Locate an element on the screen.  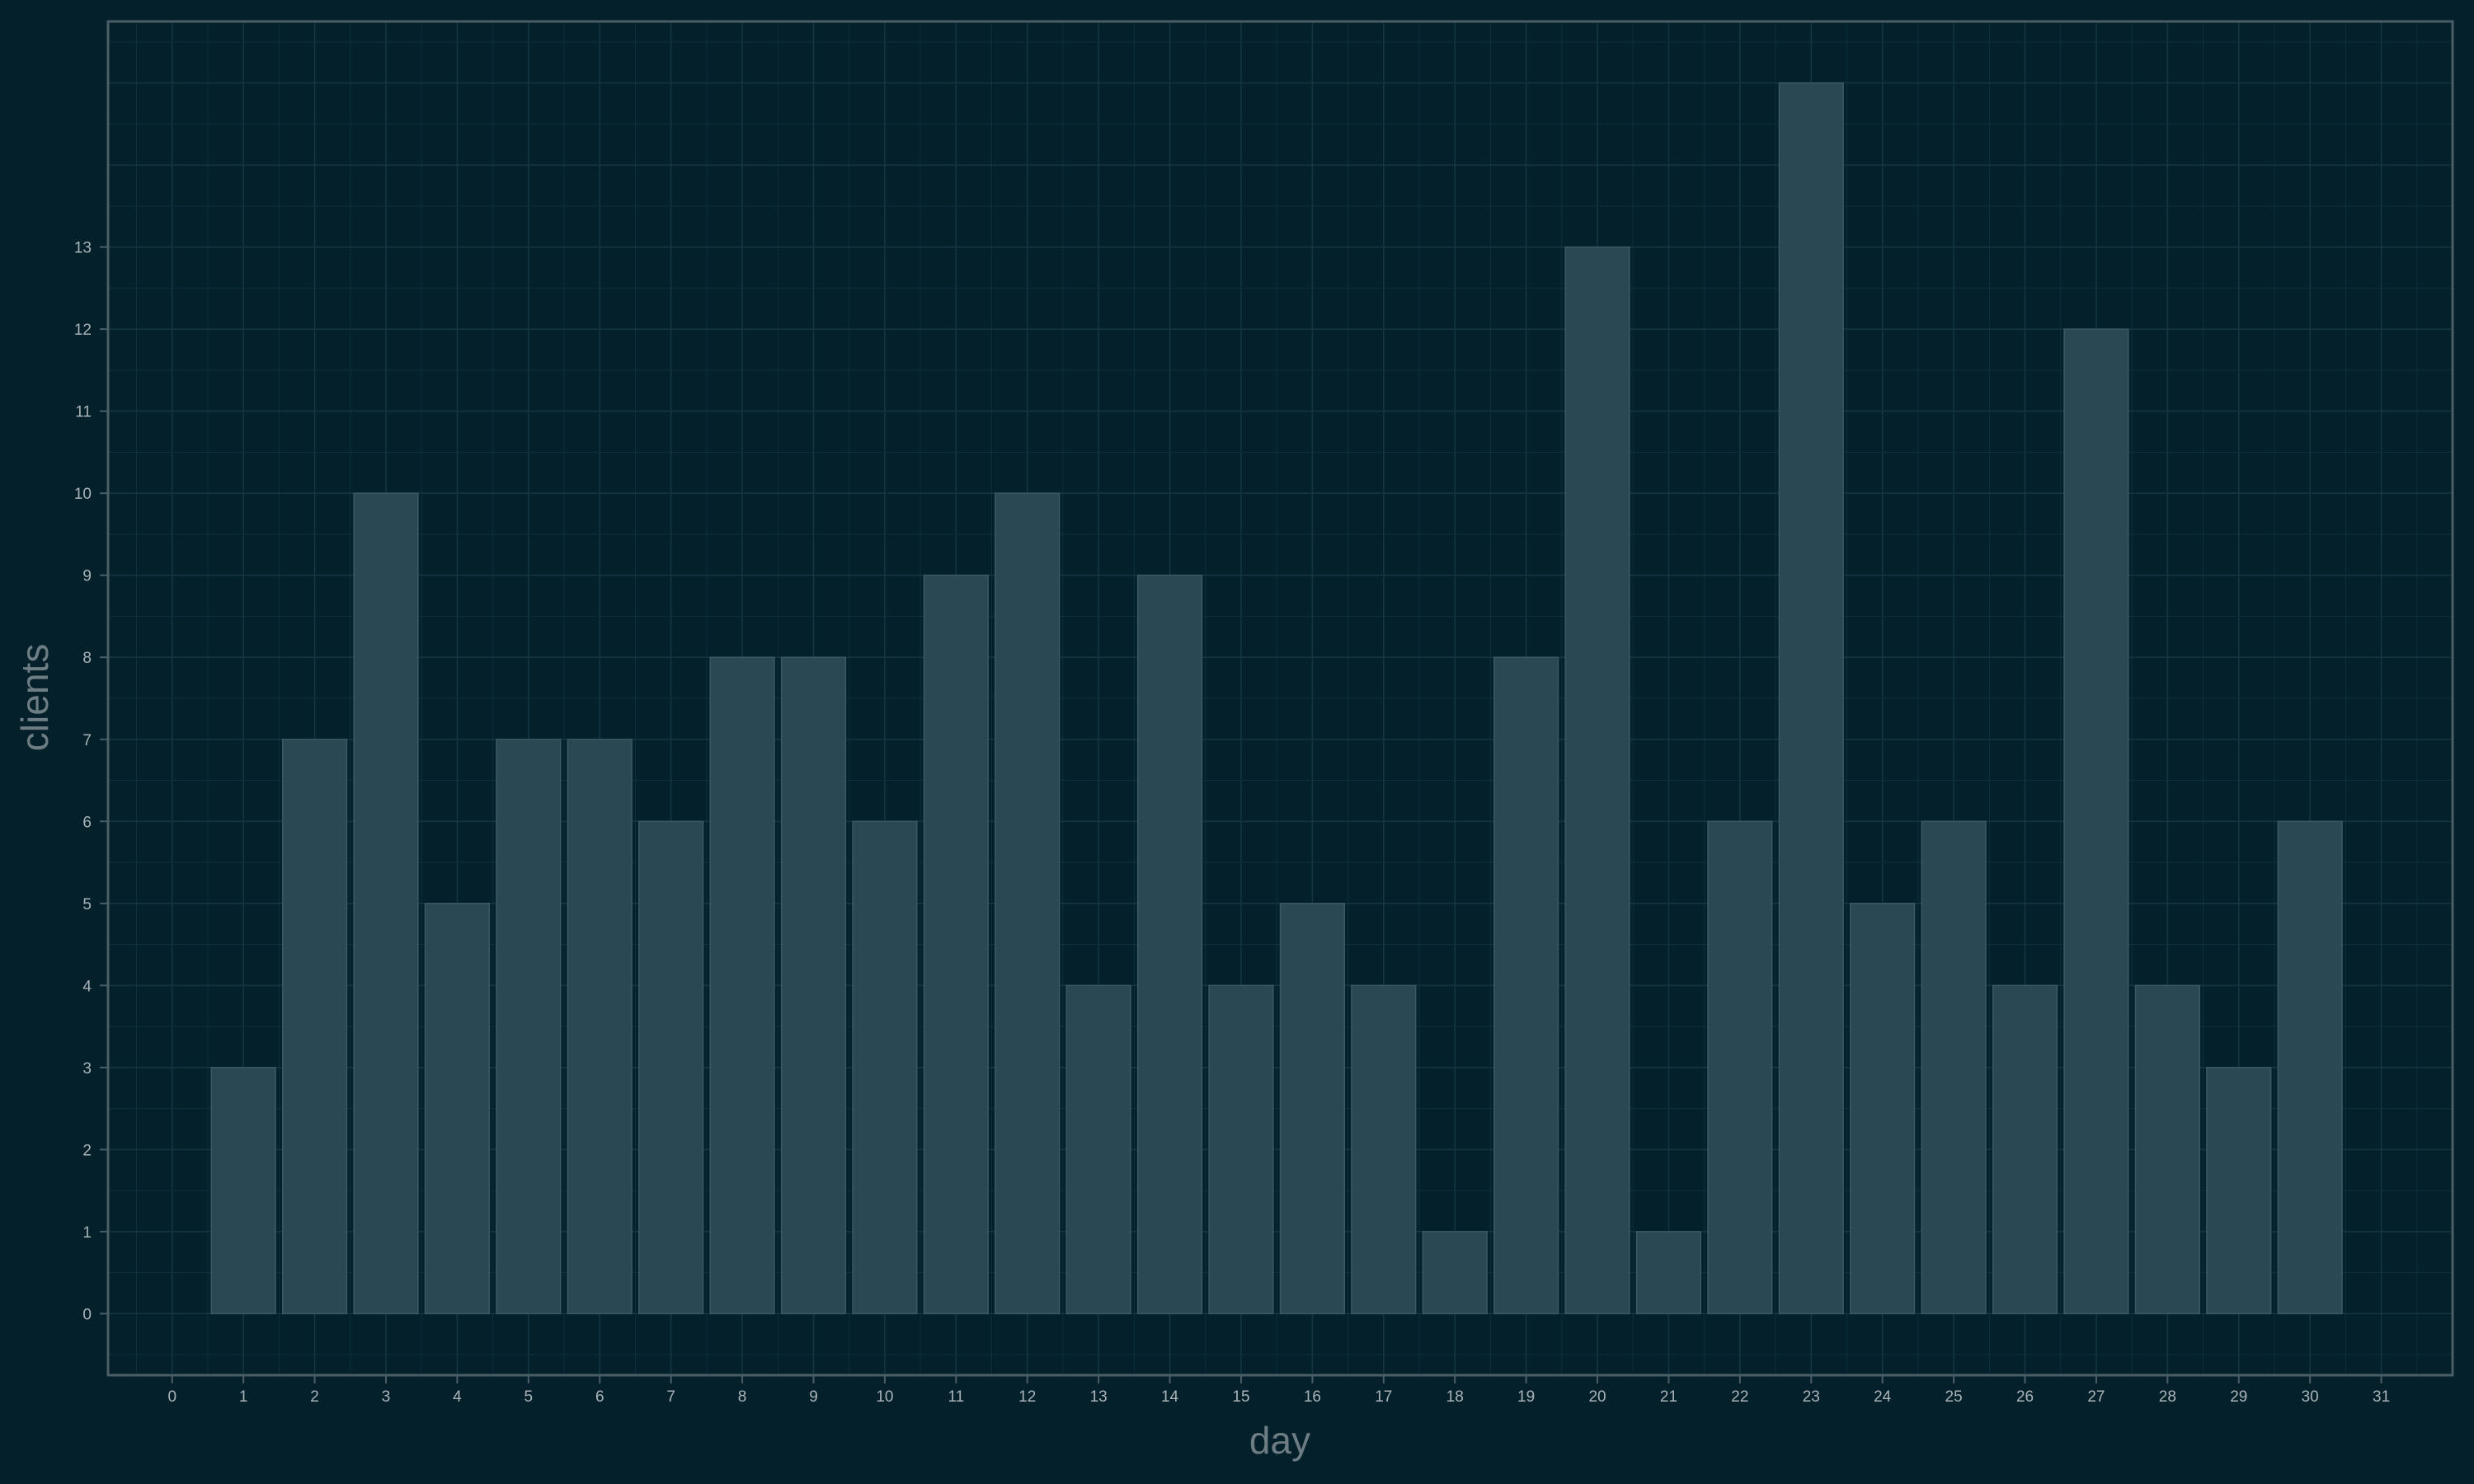
x-tick-label: 7 is located at coordinates (670, 1397).